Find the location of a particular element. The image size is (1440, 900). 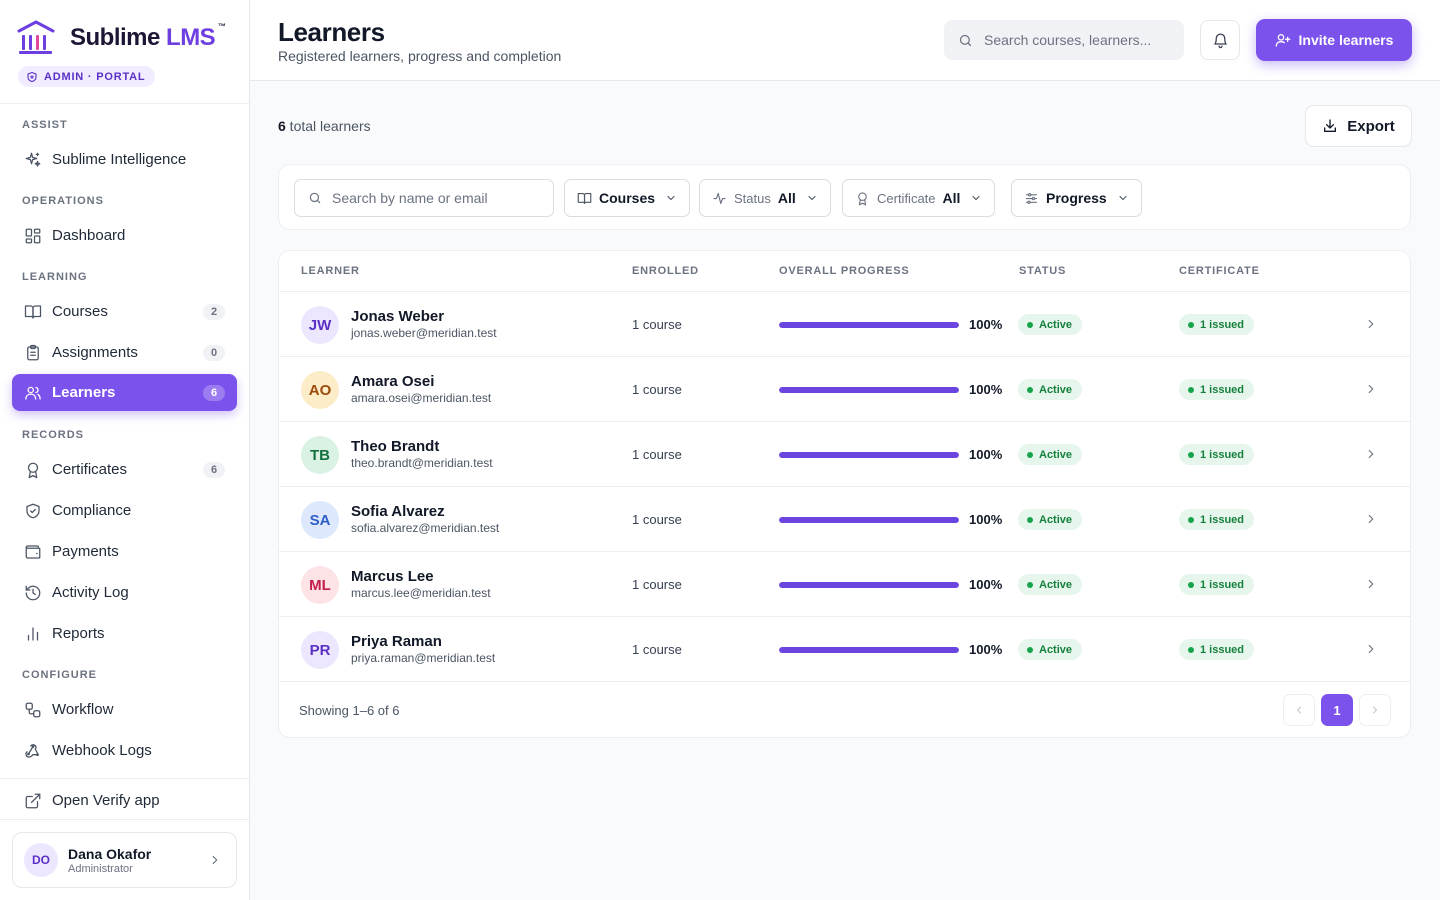

sidebar-item-webhook-logs: Webhook Logs is located at coordinates (124, 750).